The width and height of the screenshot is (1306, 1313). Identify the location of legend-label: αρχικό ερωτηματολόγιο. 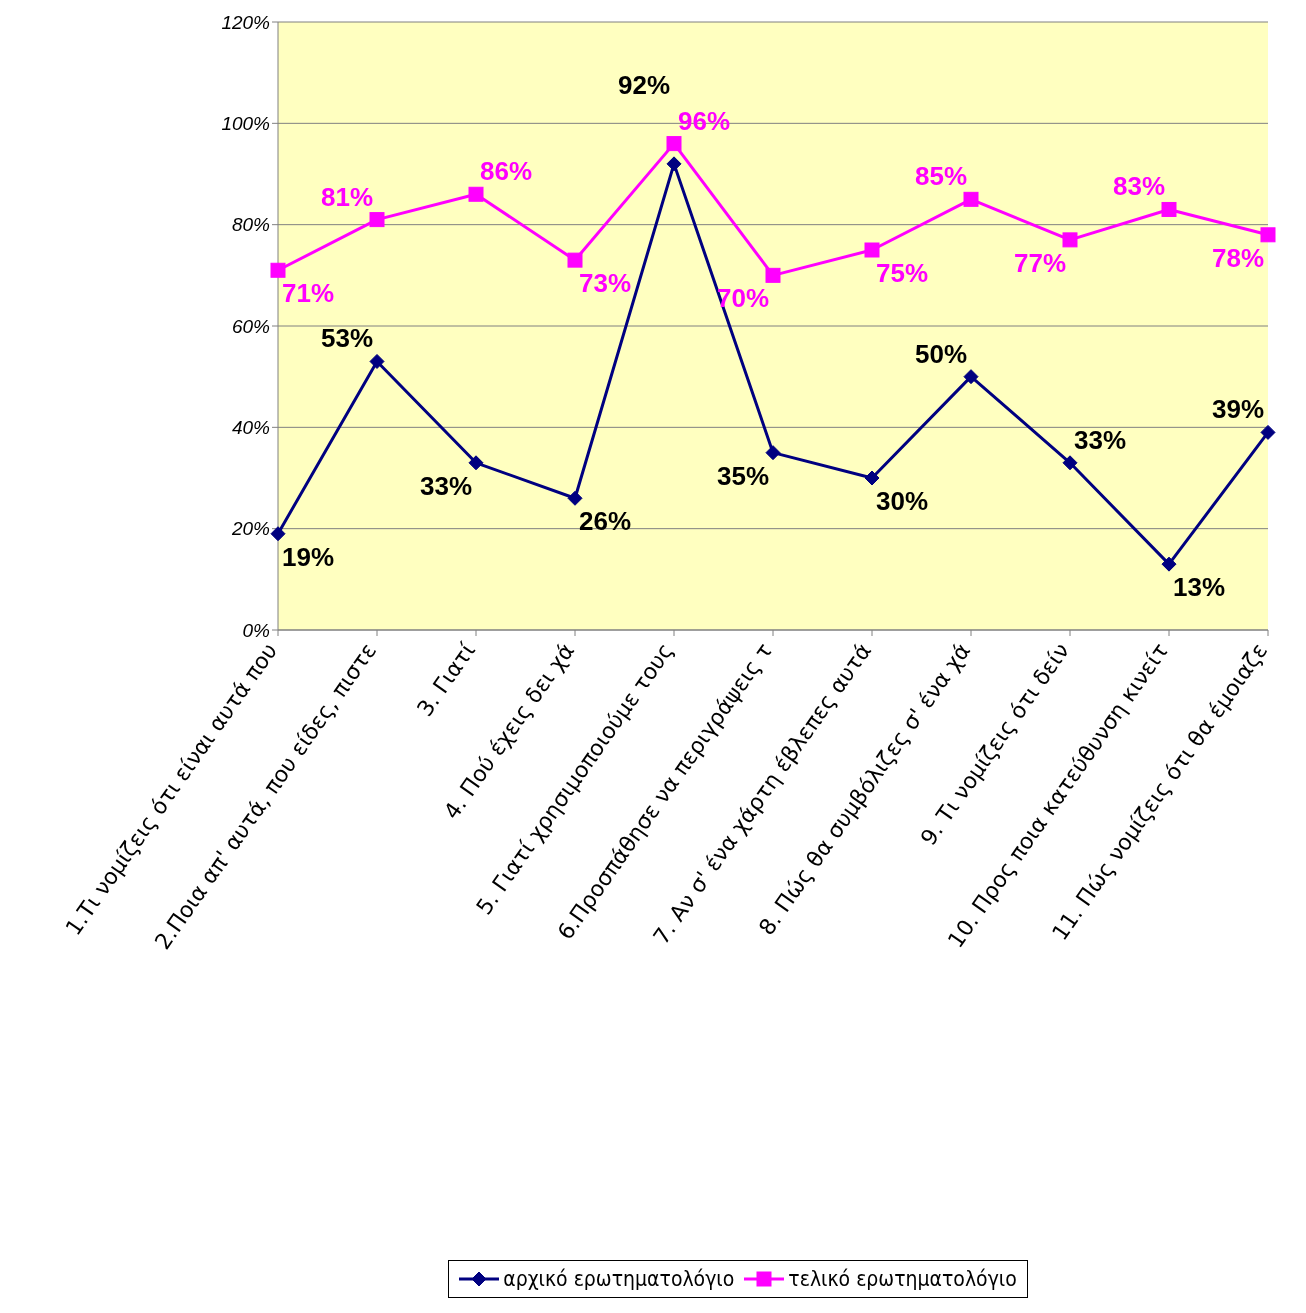
(618, 1279).